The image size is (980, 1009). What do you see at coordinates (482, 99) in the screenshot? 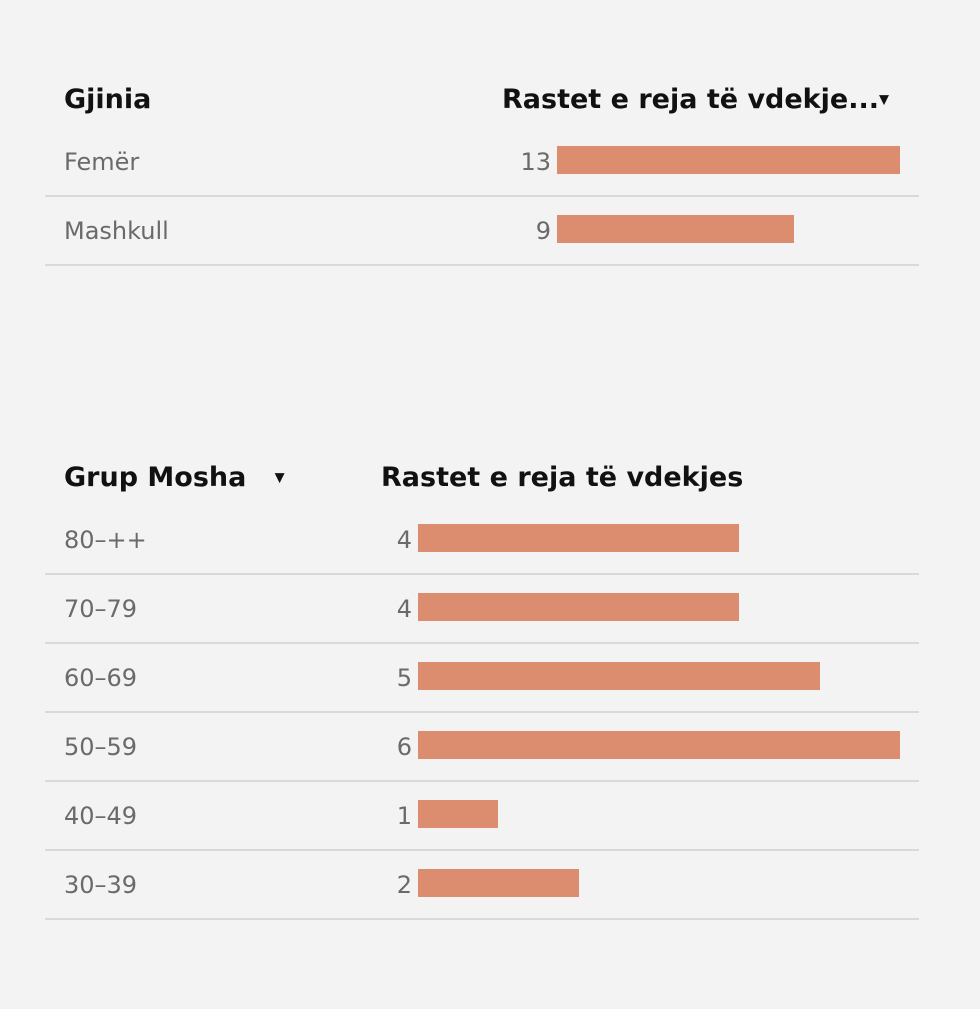
I see `gender-table-header: Gjinia Rastet e reja të vdekje...▼` at bounding box center [482, 99].